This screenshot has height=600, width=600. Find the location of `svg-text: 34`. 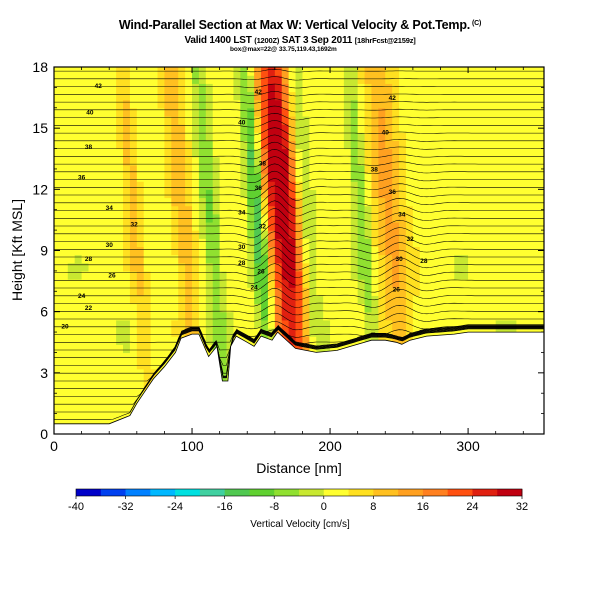

svg-text: 34 is located at coordinates (242, 212).